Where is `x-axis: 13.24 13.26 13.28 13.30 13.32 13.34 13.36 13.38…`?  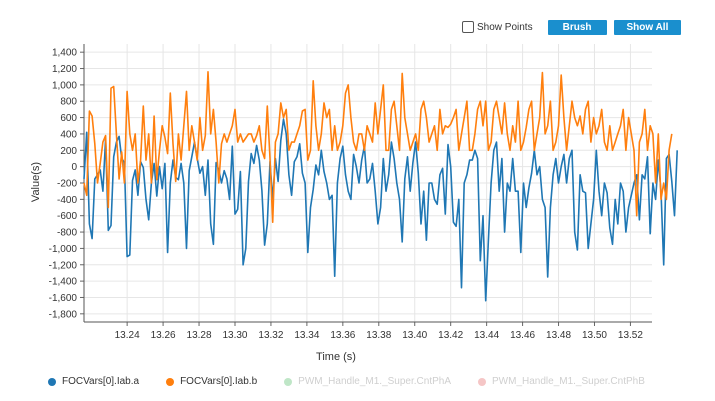
x-axis: 13.24 13.26 13.28 13.30 13.32 13.34 13.36 13.38… is located at coordinates (368, 331).